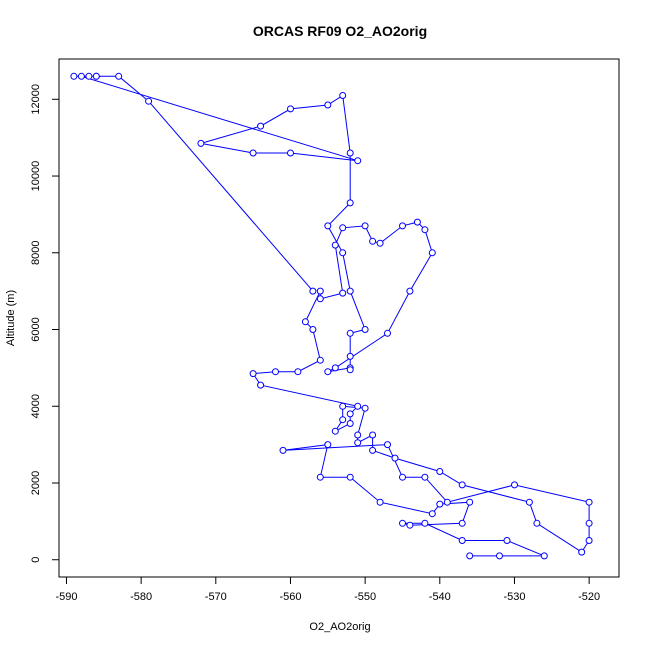  What do you see at coordinates (36, 176) in the screenshot?
I see `y-tick-label: 10000` at bounding box center [36, 176].